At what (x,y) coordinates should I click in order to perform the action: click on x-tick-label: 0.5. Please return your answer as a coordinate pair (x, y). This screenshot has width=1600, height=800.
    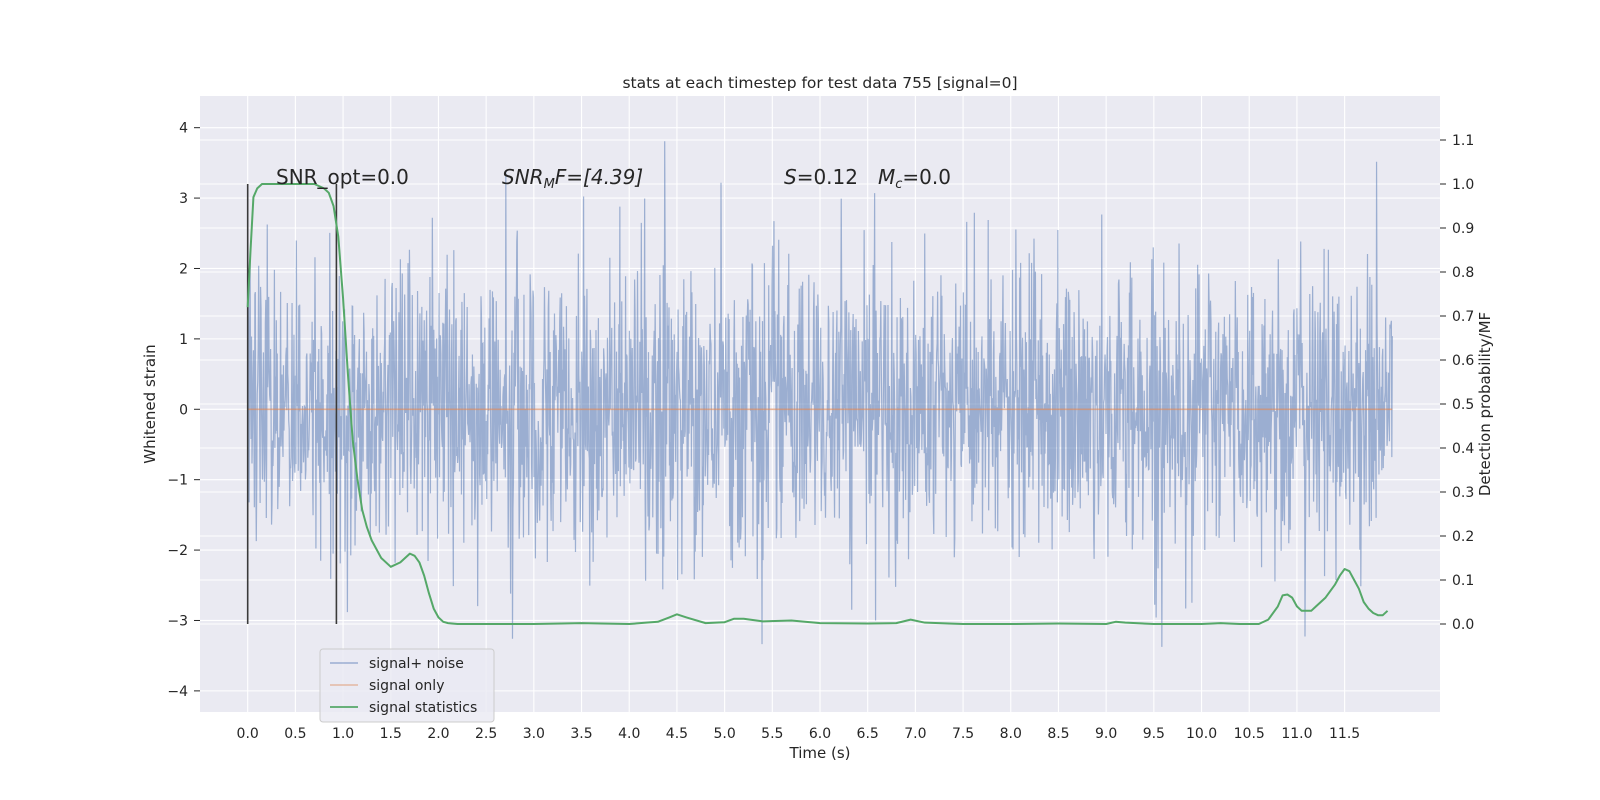
    Looking at the image, I should click on (295, 734).